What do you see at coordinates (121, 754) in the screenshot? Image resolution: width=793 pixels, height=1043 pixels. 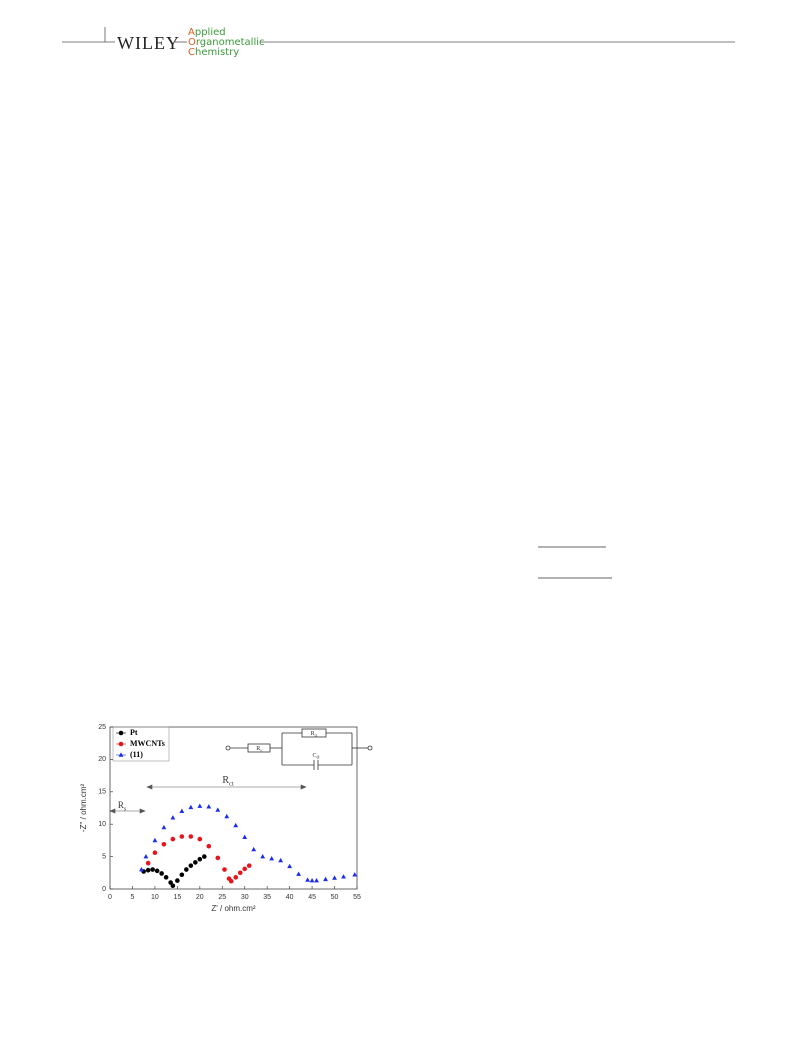 I see `legend-marker` at bounding box center [121, 754].